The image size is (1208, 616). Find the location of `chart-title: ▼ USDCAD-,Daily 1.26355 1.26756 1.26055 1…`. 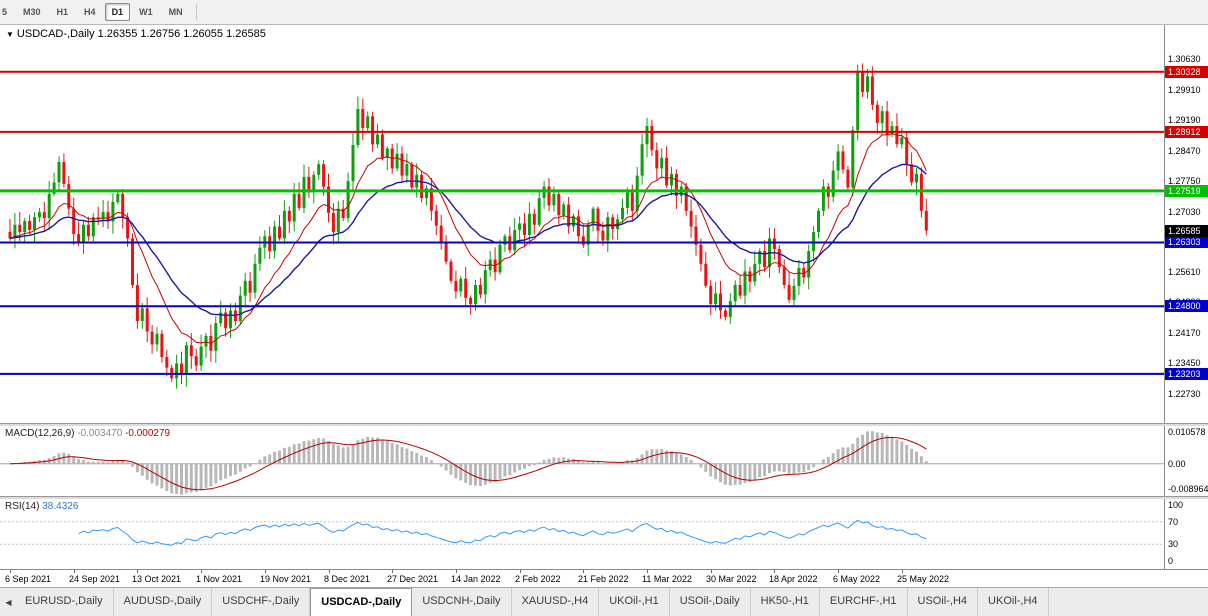

chart-title: ▼ USDCAD-,Daily 1.26355 1.26756 1.26055 1… is located at coordinates (136, 34).